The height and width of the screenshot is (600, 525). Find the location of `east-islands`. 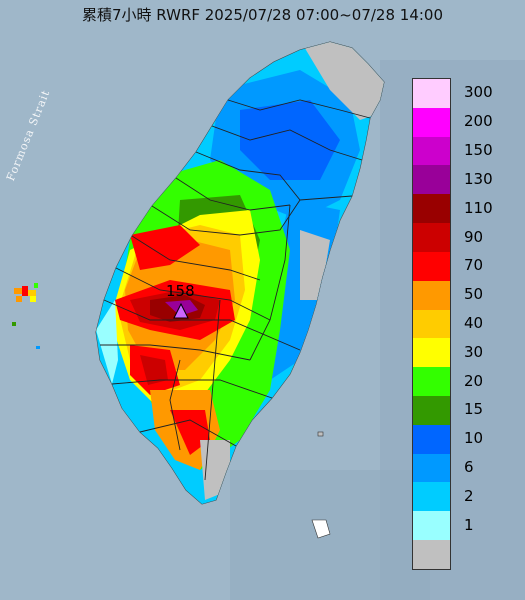

east-islands is located at coordinates (321, 485).